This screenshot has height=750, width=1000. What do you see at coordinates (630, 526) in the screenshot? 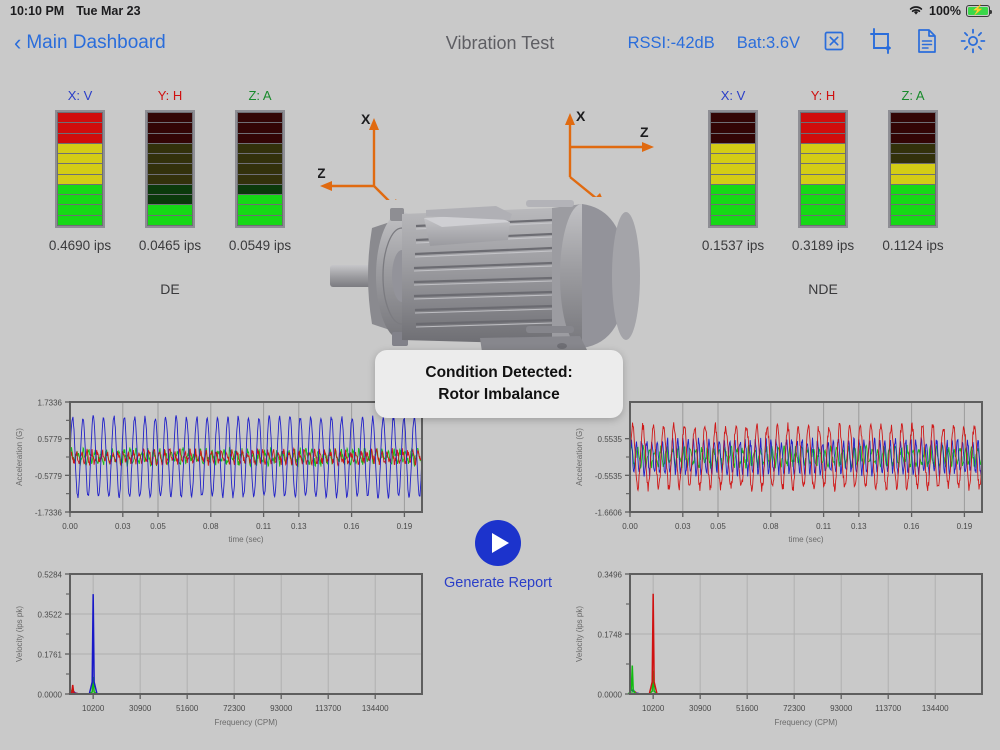
I see `svg-text: 0.00` at bounding box center [630, 526].